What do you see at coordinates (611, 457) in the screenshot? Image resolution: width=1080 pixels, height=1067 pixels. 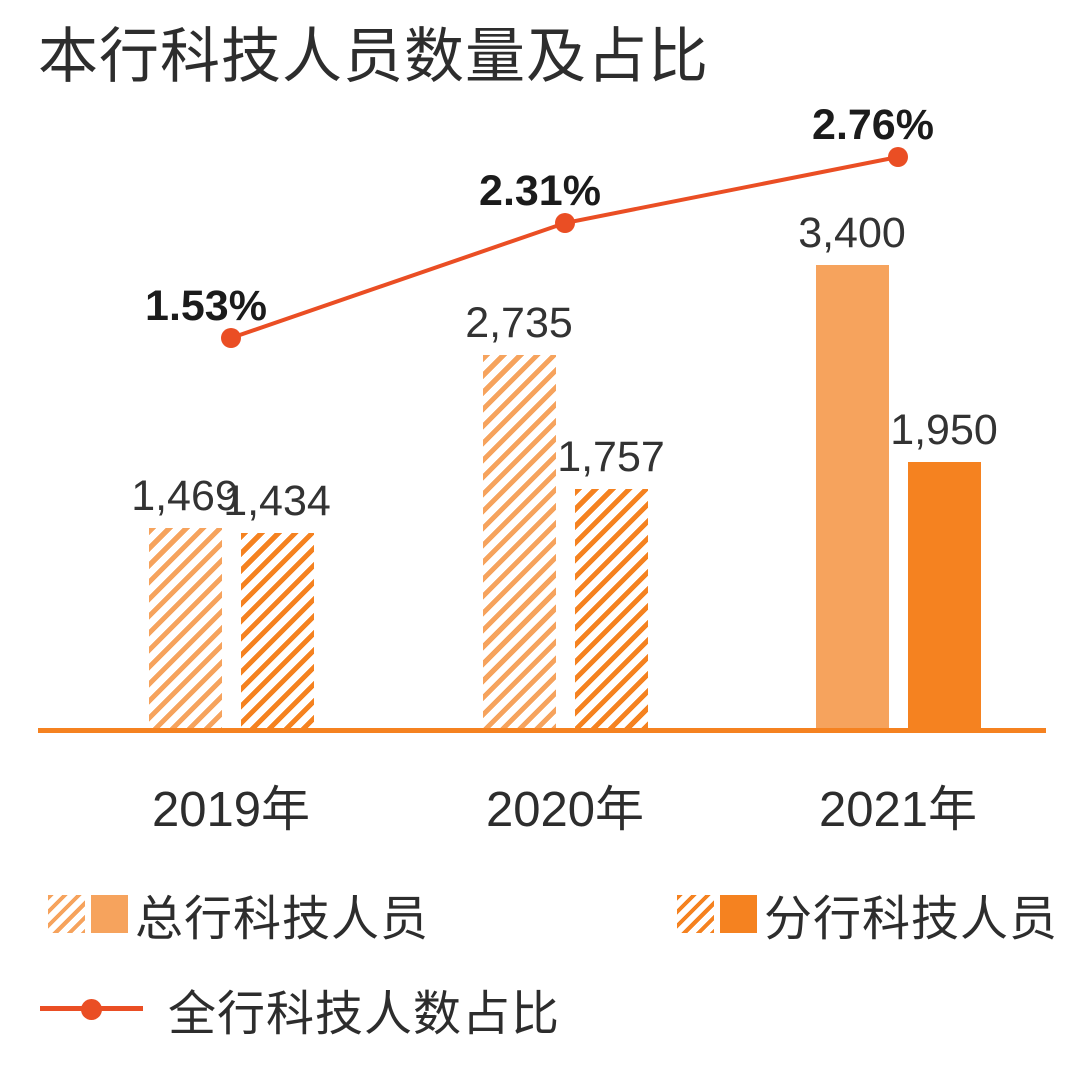 I see `bar-value-label-branch-2020年: 1,757` at bounding box center [611, 457].